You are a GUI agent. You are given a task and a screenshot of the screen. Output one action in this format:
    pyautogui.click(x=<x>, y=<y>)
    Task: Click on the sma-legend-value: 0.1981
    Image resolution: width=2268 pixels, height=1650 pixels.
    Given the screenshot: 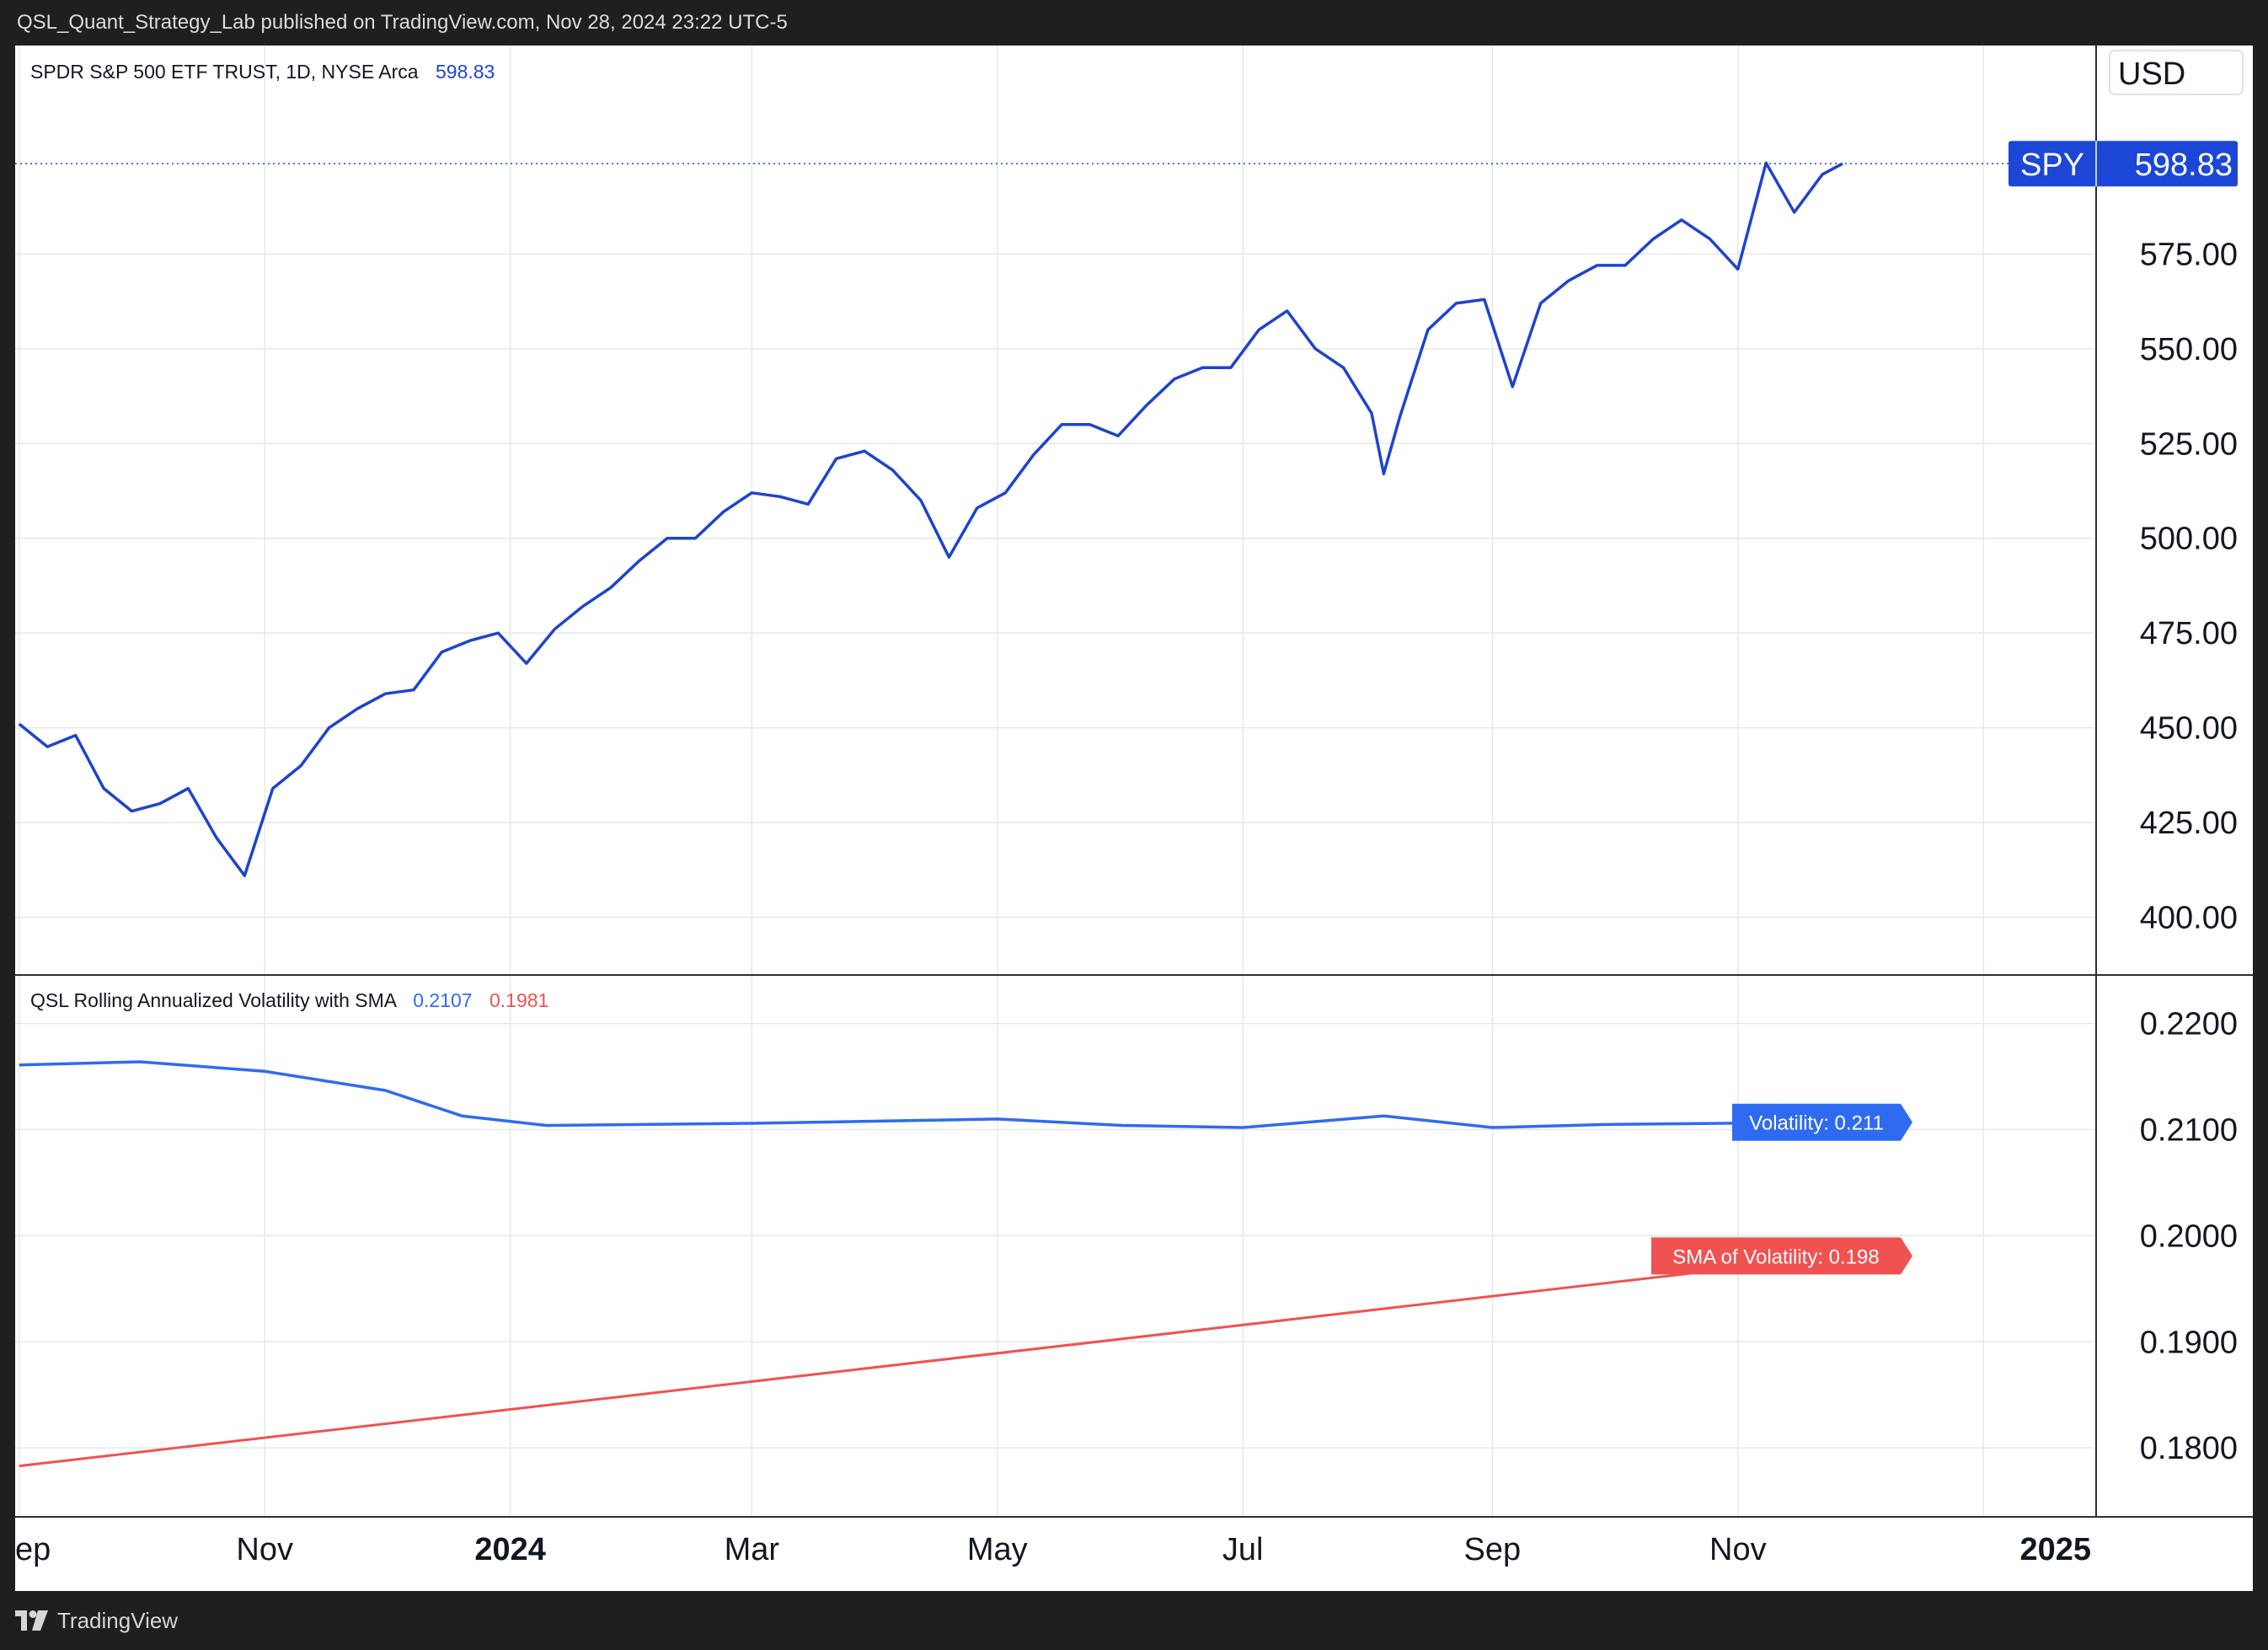 What is the action you would take?
    pyautogui.click(x=519, y=1000)
    